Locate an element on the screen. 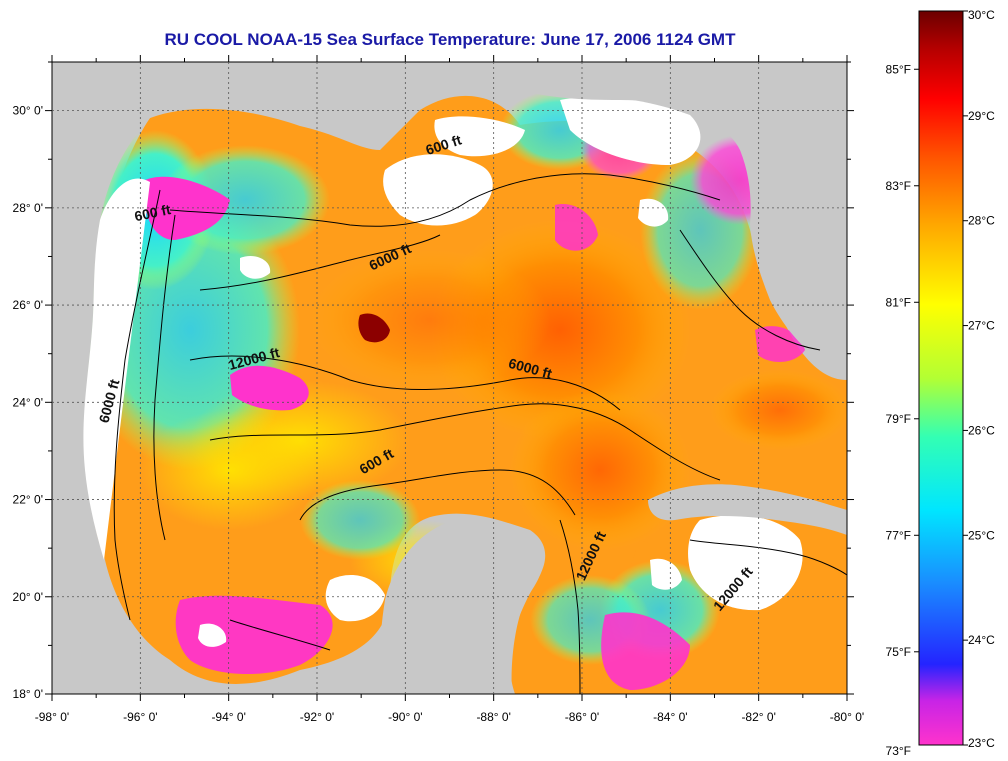 This screenshot has width=1008, height=761. lon-tick-label: -94° 0' is located at coordinates (228, 717).